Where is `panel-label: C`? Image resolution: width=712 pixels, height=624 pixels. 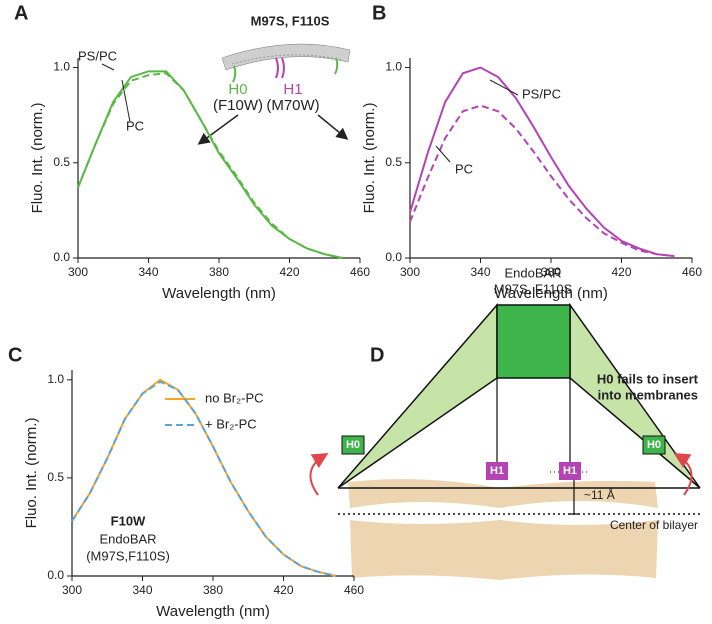
panel-label: C is located at coordinates (15, 355).